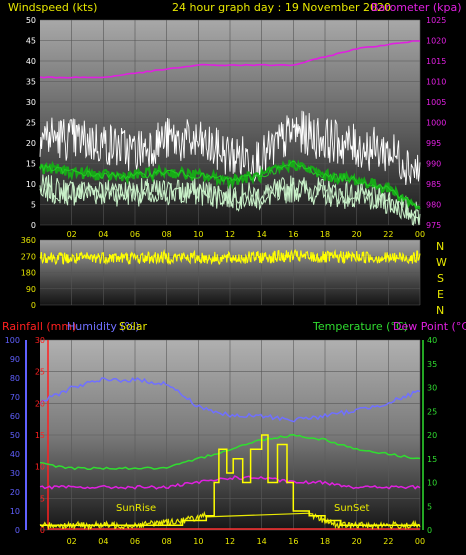 Image resolution: width=466 pixels, height=555 pixels. What do you see at coordinates (52, 7) in the screenshot?
I see `windspeed-label: Windspeed (kts)` at bounding box center [52, 7].